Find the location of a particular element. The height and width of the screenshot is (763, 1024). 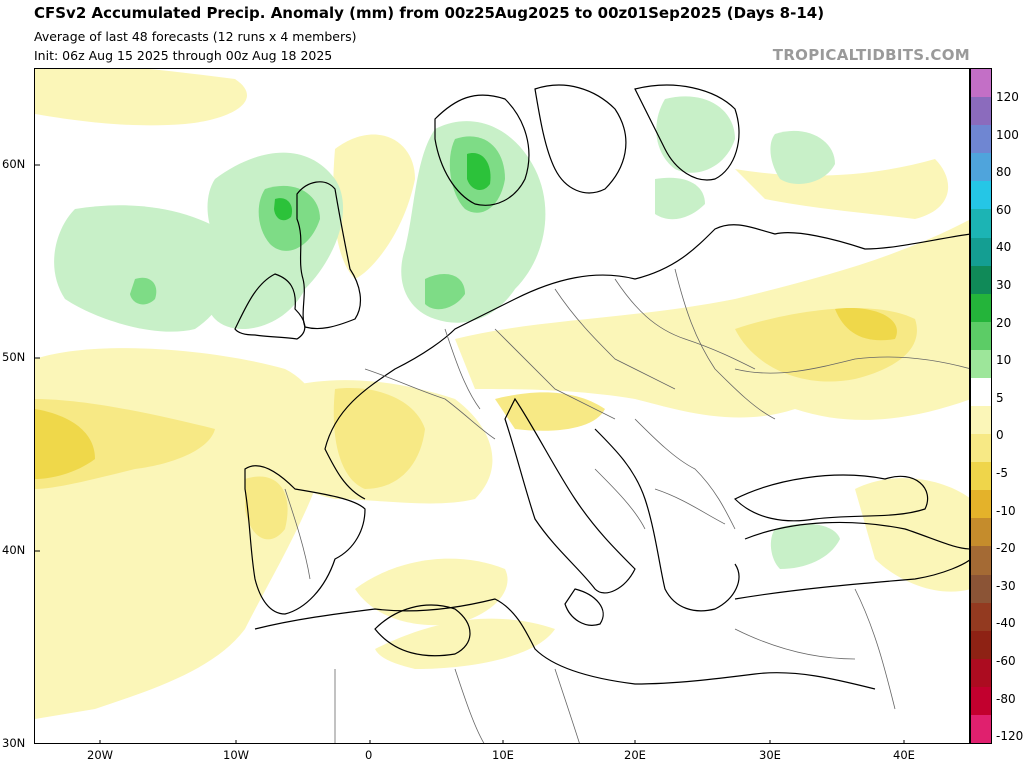

lon-label-10w: 10W is located at coordinates (236, 755).